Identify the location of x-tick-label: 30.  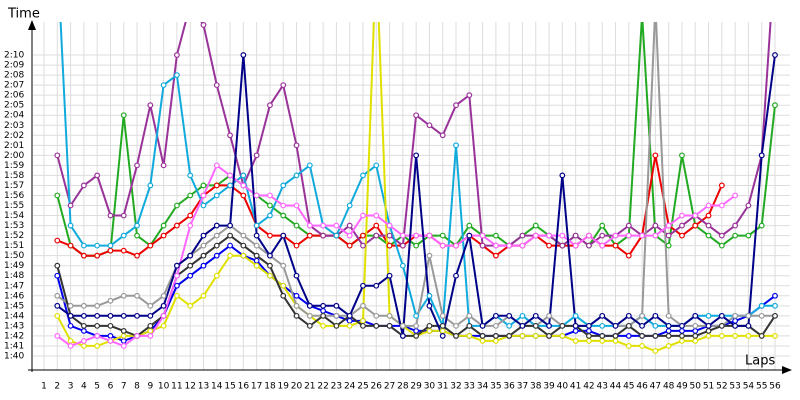
(430, 387).